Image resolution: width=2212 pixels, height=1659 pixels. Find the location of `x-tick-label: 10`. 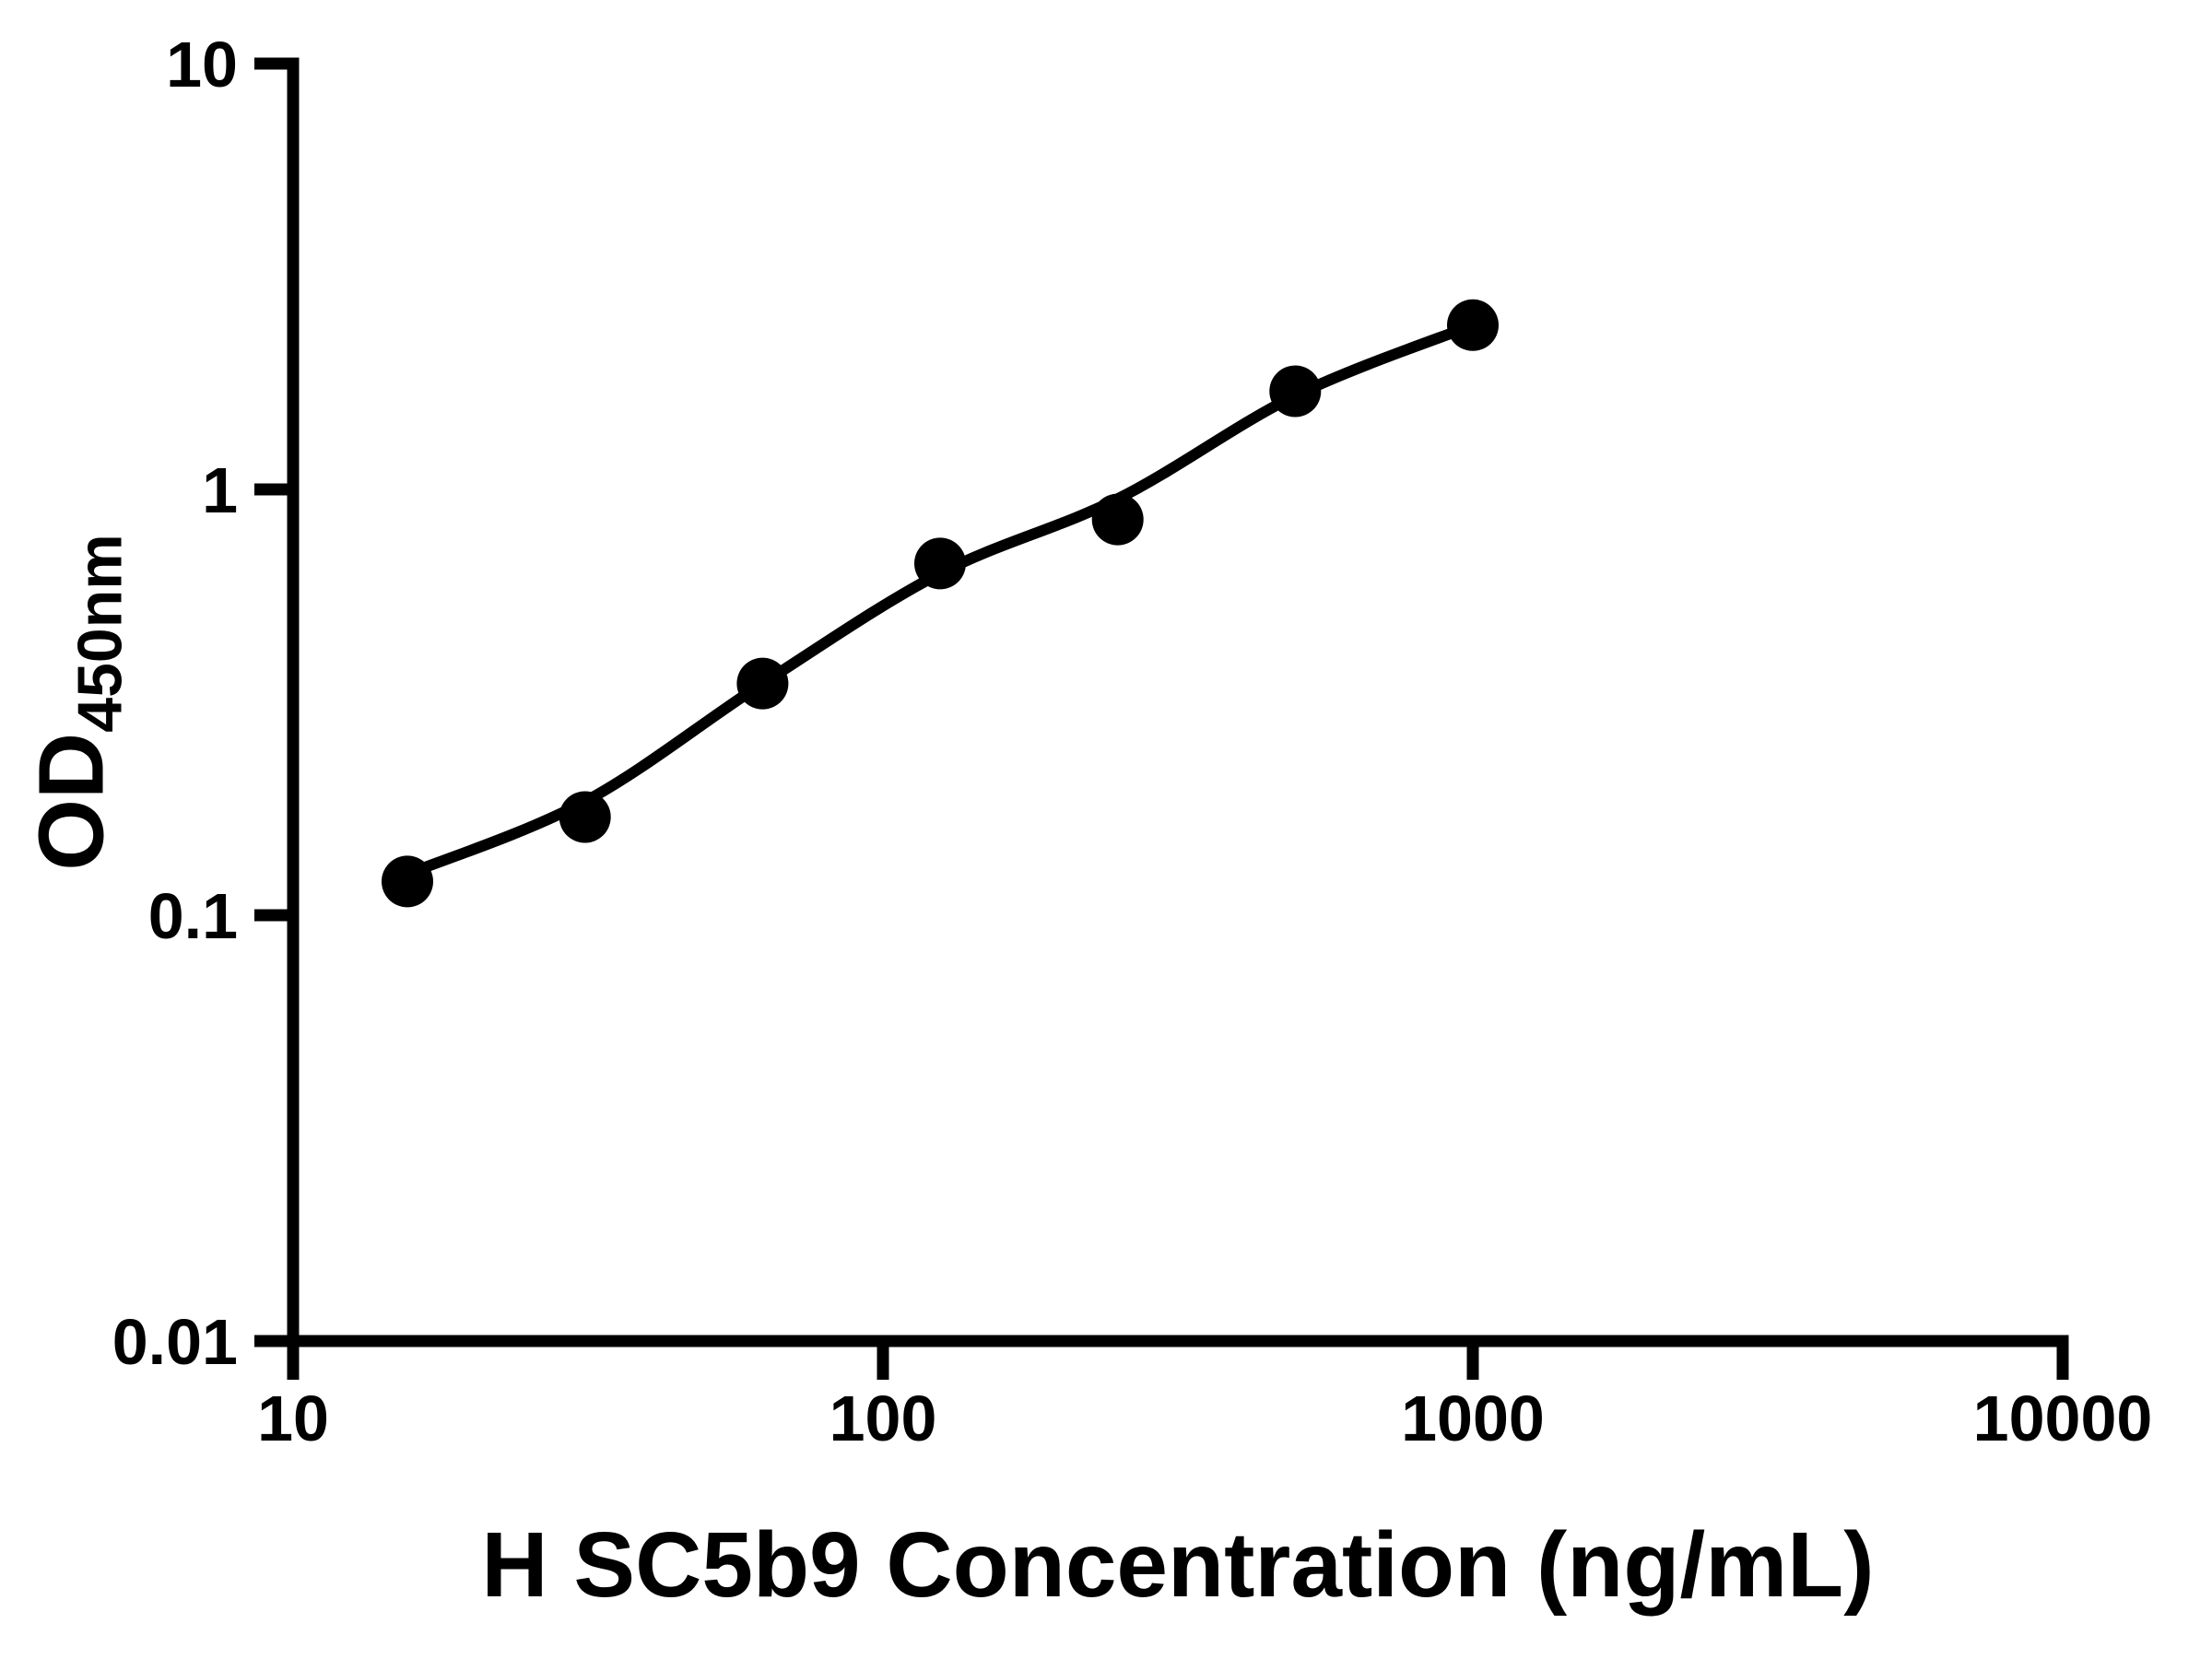

x-tick-label: 10 is located at coordinates (293, 1418).